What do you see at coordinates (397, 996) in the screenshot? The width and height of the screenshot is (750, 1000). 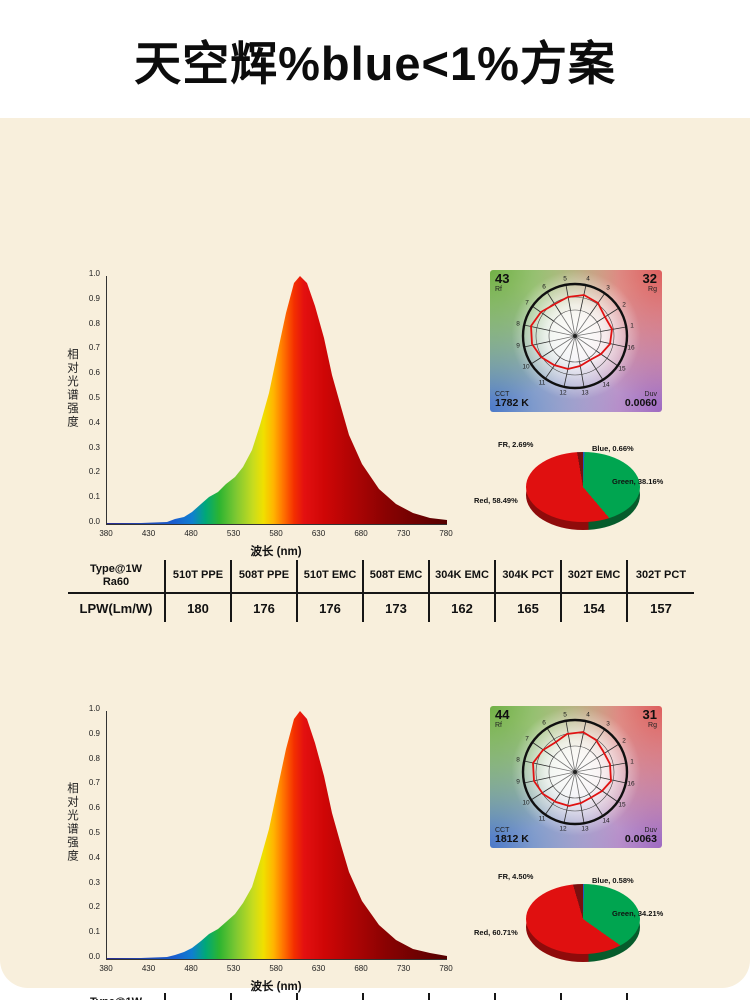 I see `table-header-cell: 508T EMC` at bounding box center [397, 996].